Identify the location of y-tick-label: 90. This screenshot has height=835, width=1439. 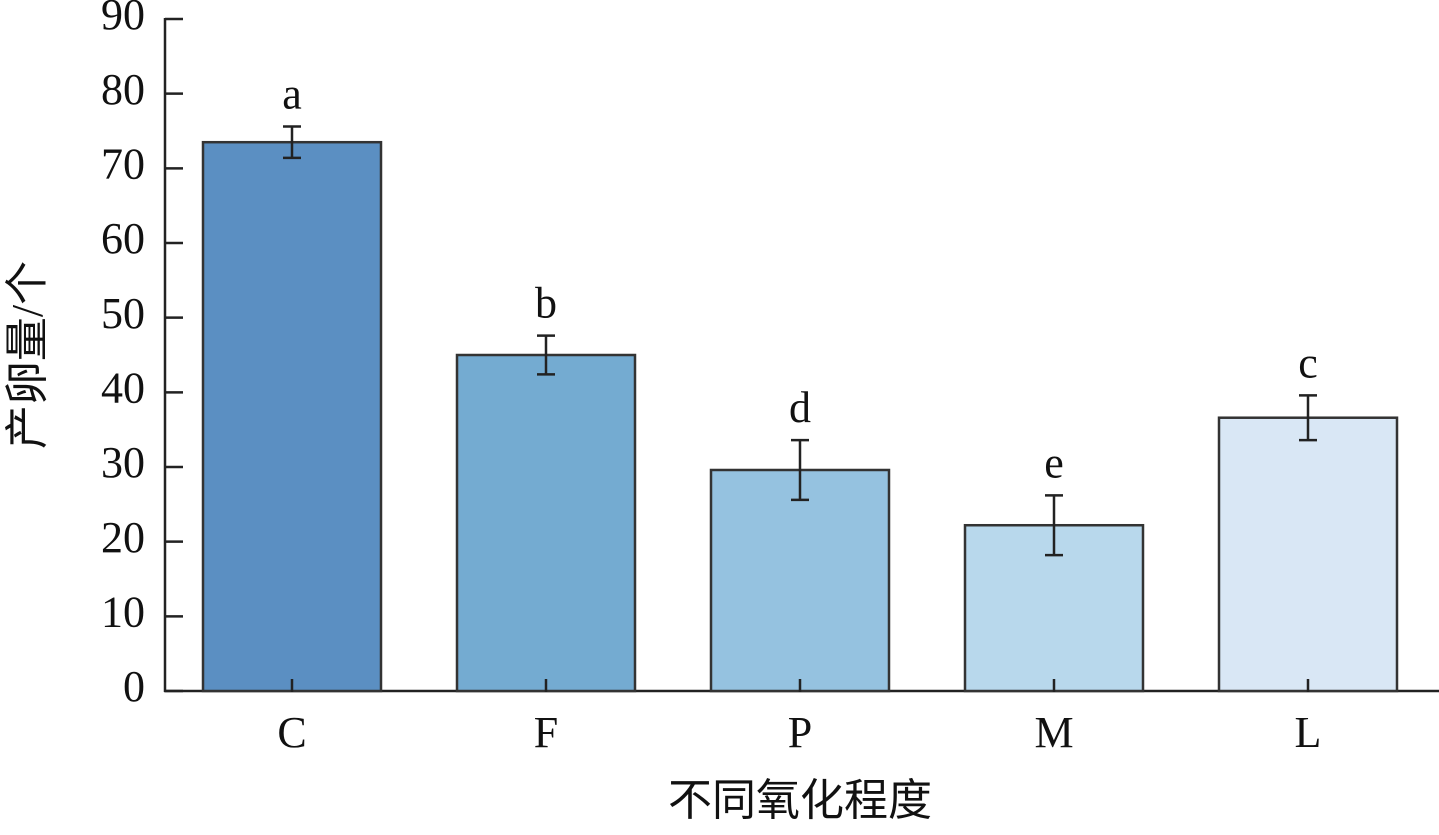
(123, 19).